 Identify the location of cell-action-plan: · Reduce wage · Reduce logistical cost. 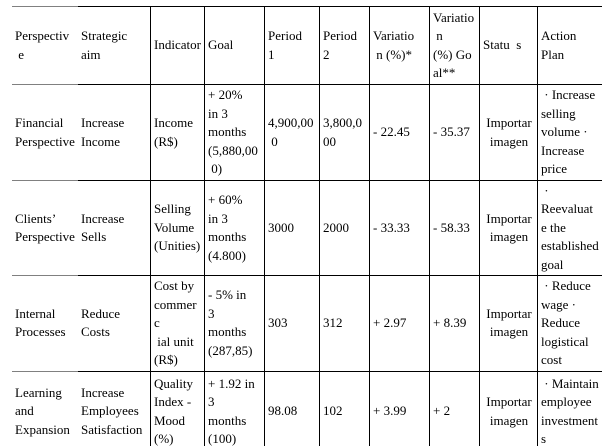
(569, 323).